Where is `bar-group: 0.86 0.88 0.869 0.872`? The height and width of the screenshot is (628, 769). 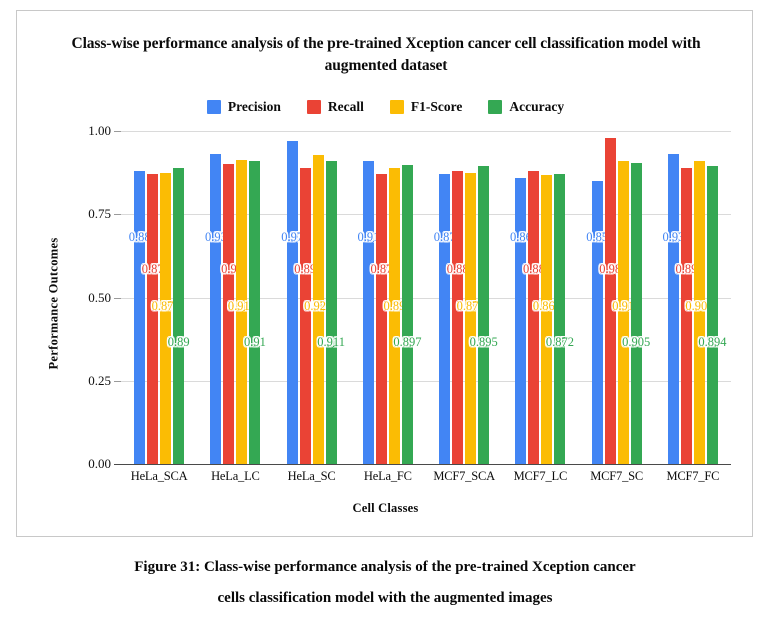 bar-group: 0.86 0.88 0.869 0.872 is located at coordinates (540, 297).